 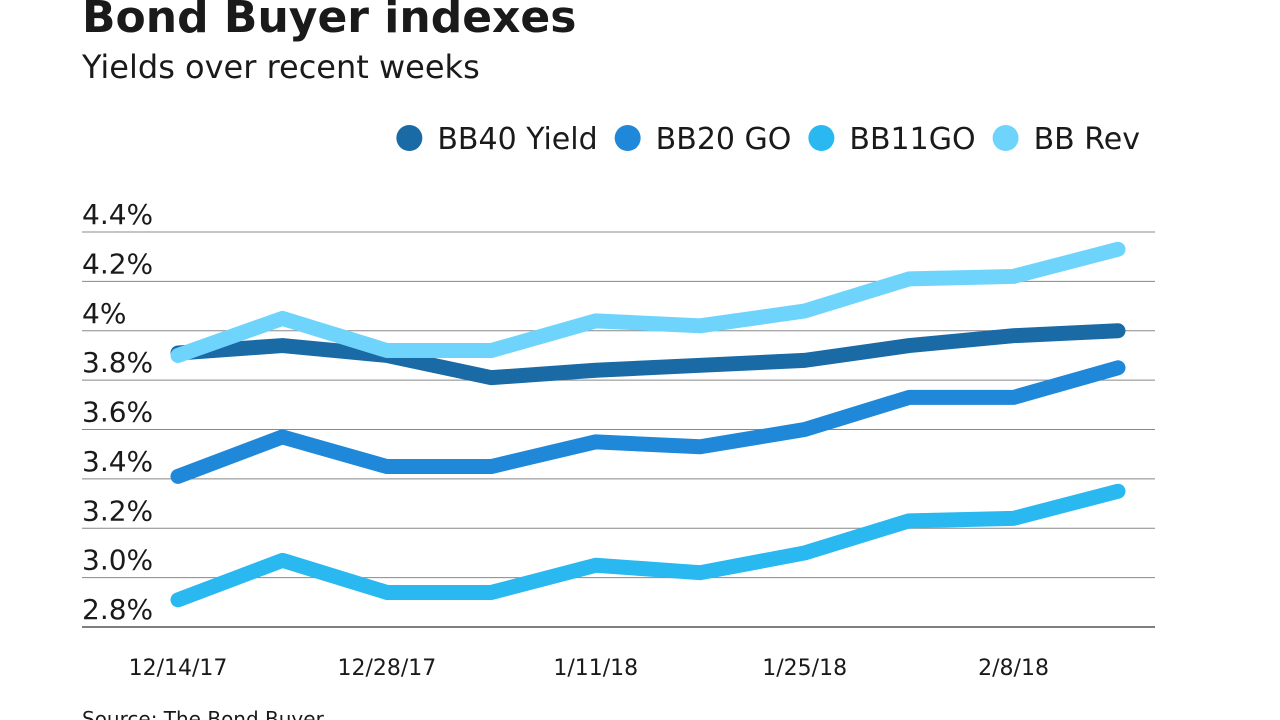 What do you see at coordinates (280, 67) in the screenshot?
I see `chart-subtitle: Yields over recent weeks` at bounding box center [280, 67].